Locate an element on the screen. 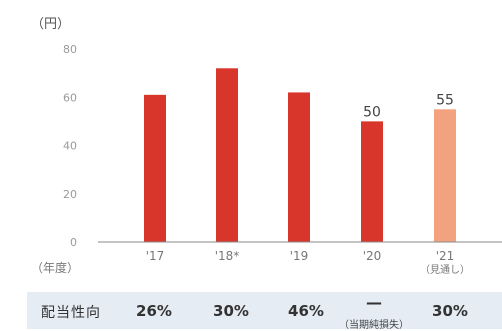 The image size is (502, 331). payout-value-21: 30% is located at coordinates (450, 311).